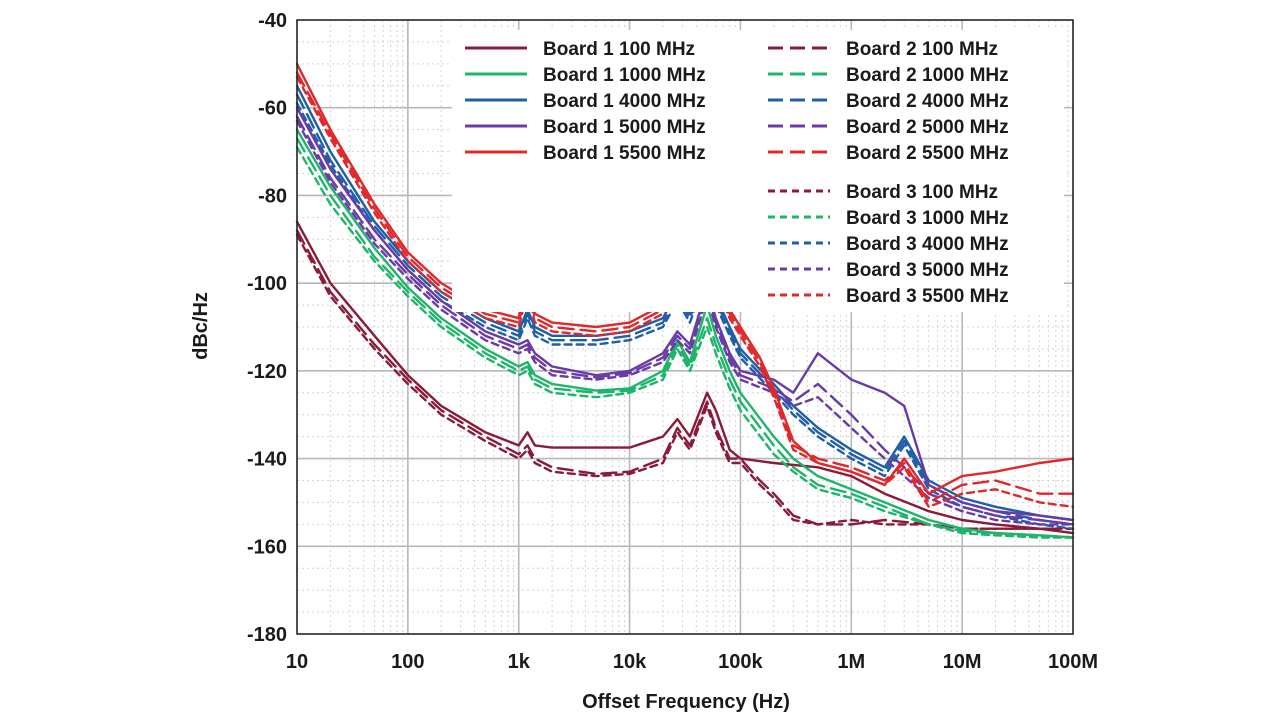 This screenshot has width=1280, height=721. Describe the element at coordinates (624, 153) in the screenshot. I see `legend-label: Board 1 5500 MHz` at that location.